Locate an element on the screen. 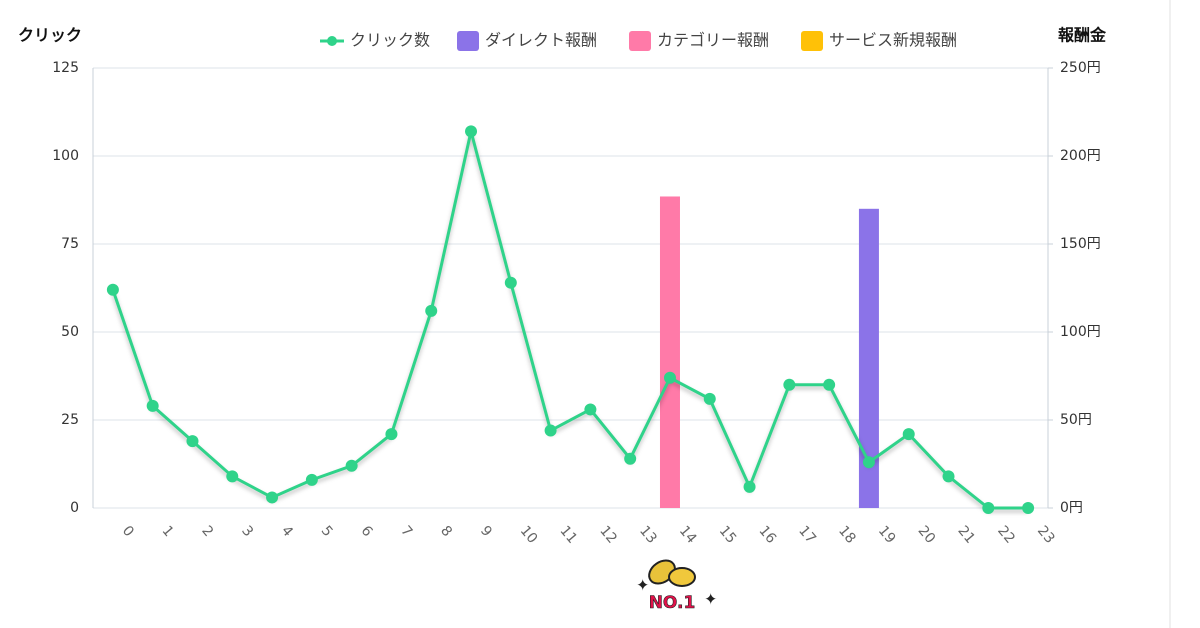 The width and height of the screenshot is (1200, 628). legend-marker is located at coordinates (332, 41).